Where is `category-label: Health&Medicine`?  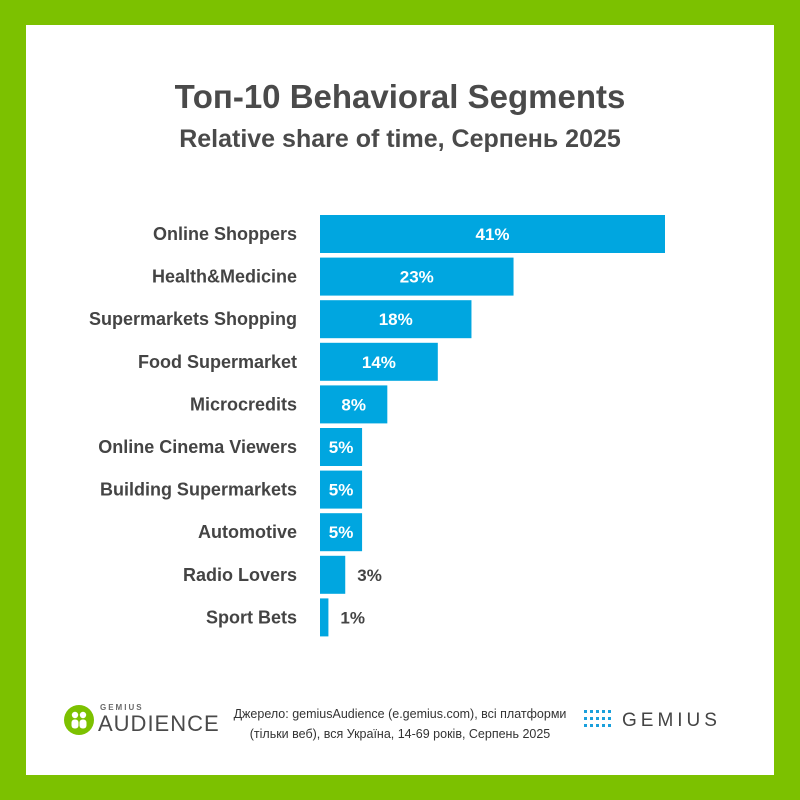
category-label: Health&Medicine is located at coordinates (224, 277).